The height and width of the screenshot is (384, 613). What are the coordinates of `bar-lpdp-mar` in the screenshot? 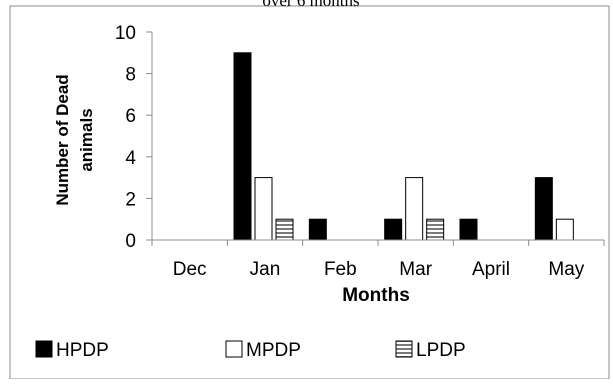 It's located at (435, 229).